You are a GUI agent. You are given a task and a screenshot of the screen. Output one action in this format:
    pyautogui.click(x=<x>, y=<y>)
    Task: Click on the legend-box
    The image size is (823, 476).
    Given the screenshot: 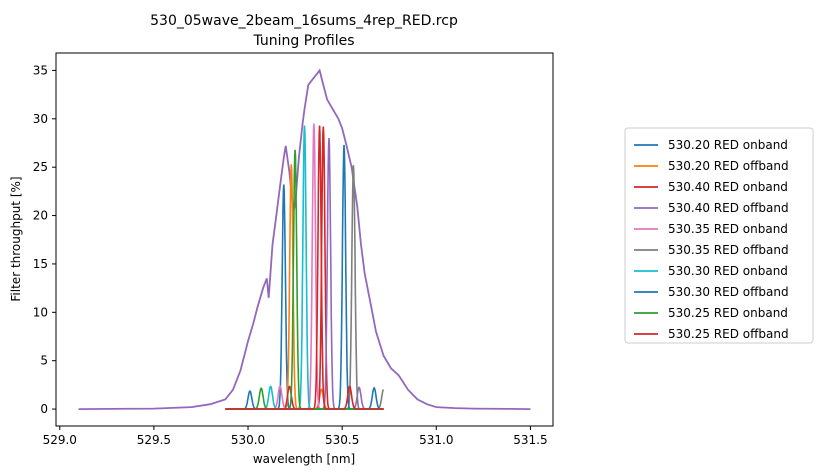 What is the action you would take?
    pyautogui.click(x=719, y=235)
    